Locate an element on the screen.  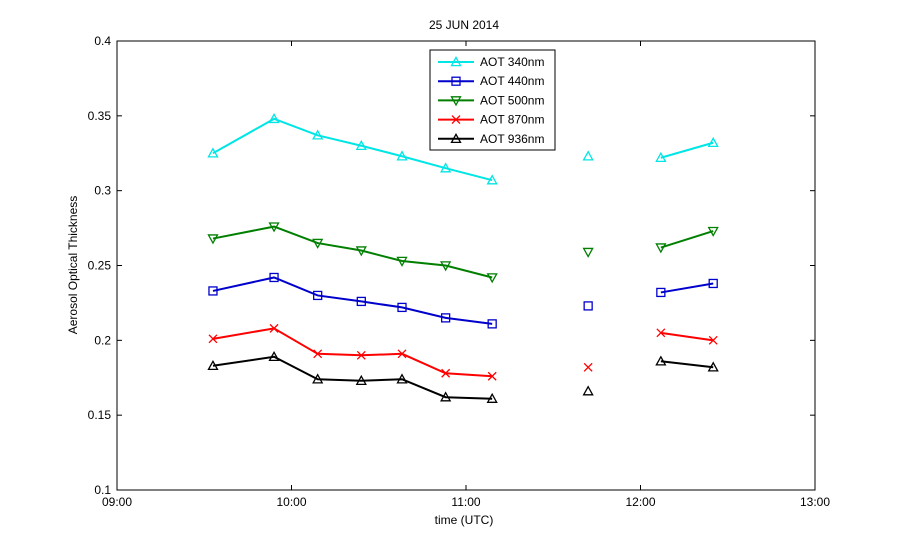
y-tick-label: 0.15 is located at coordinates (100, 415).